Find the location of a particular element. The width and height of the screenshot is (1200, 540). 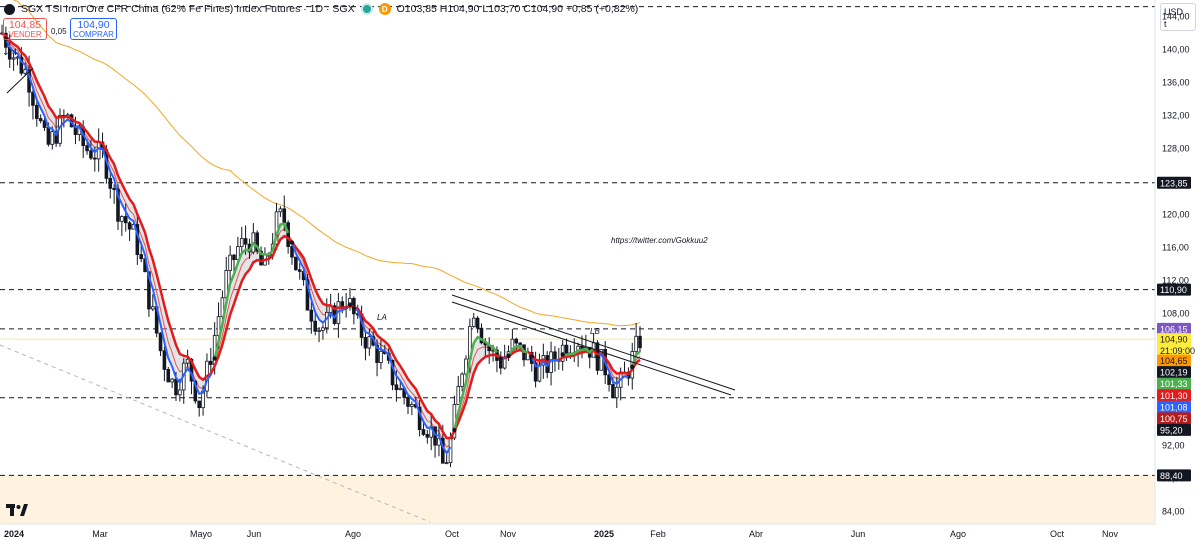

trendline-start is located at coordinates (20, 80).